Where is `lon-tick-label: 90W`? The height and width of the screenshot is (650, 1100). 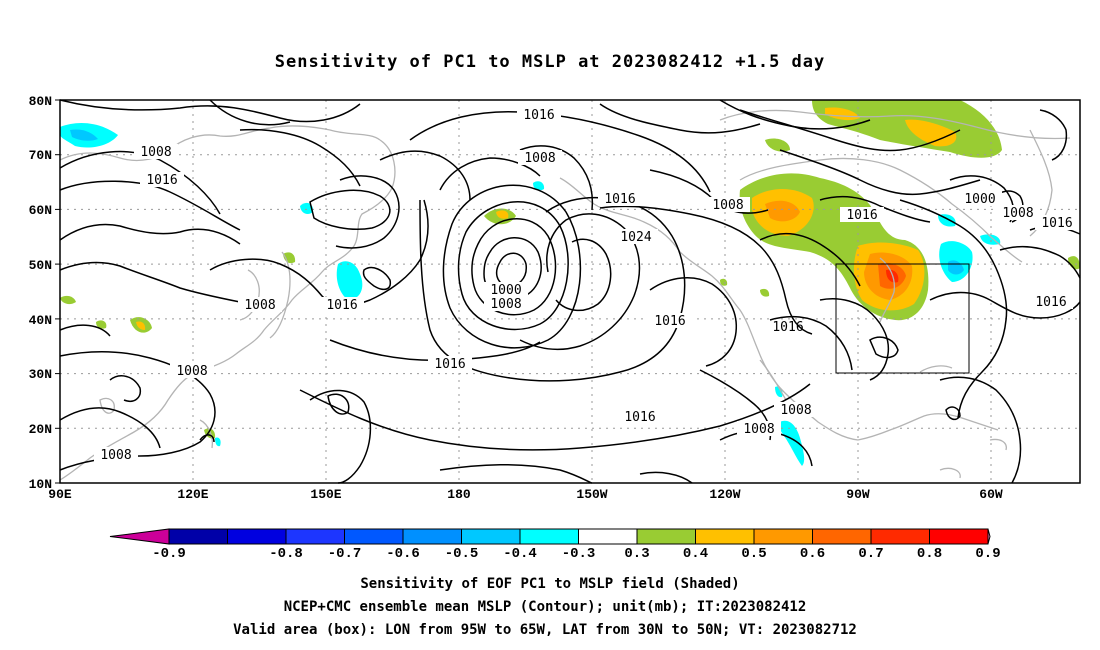 lon-tick-label: 90W is located at coordinates (858, 494).